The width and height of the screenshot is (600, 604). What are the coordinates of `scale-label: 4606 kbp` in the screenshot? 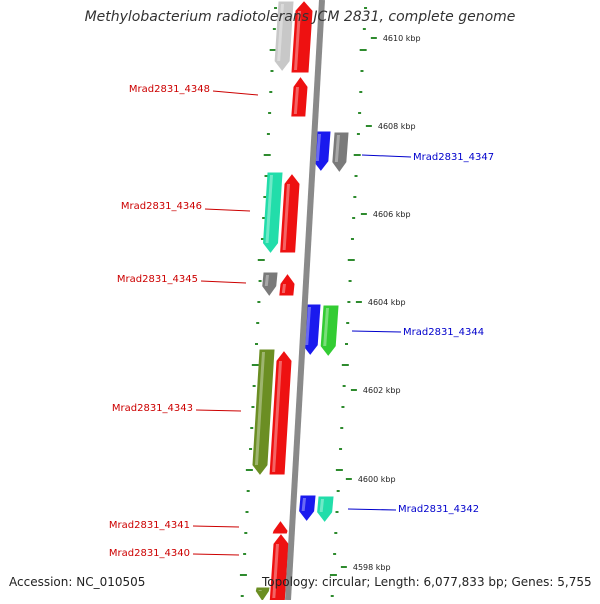 It's located at (392, 214).